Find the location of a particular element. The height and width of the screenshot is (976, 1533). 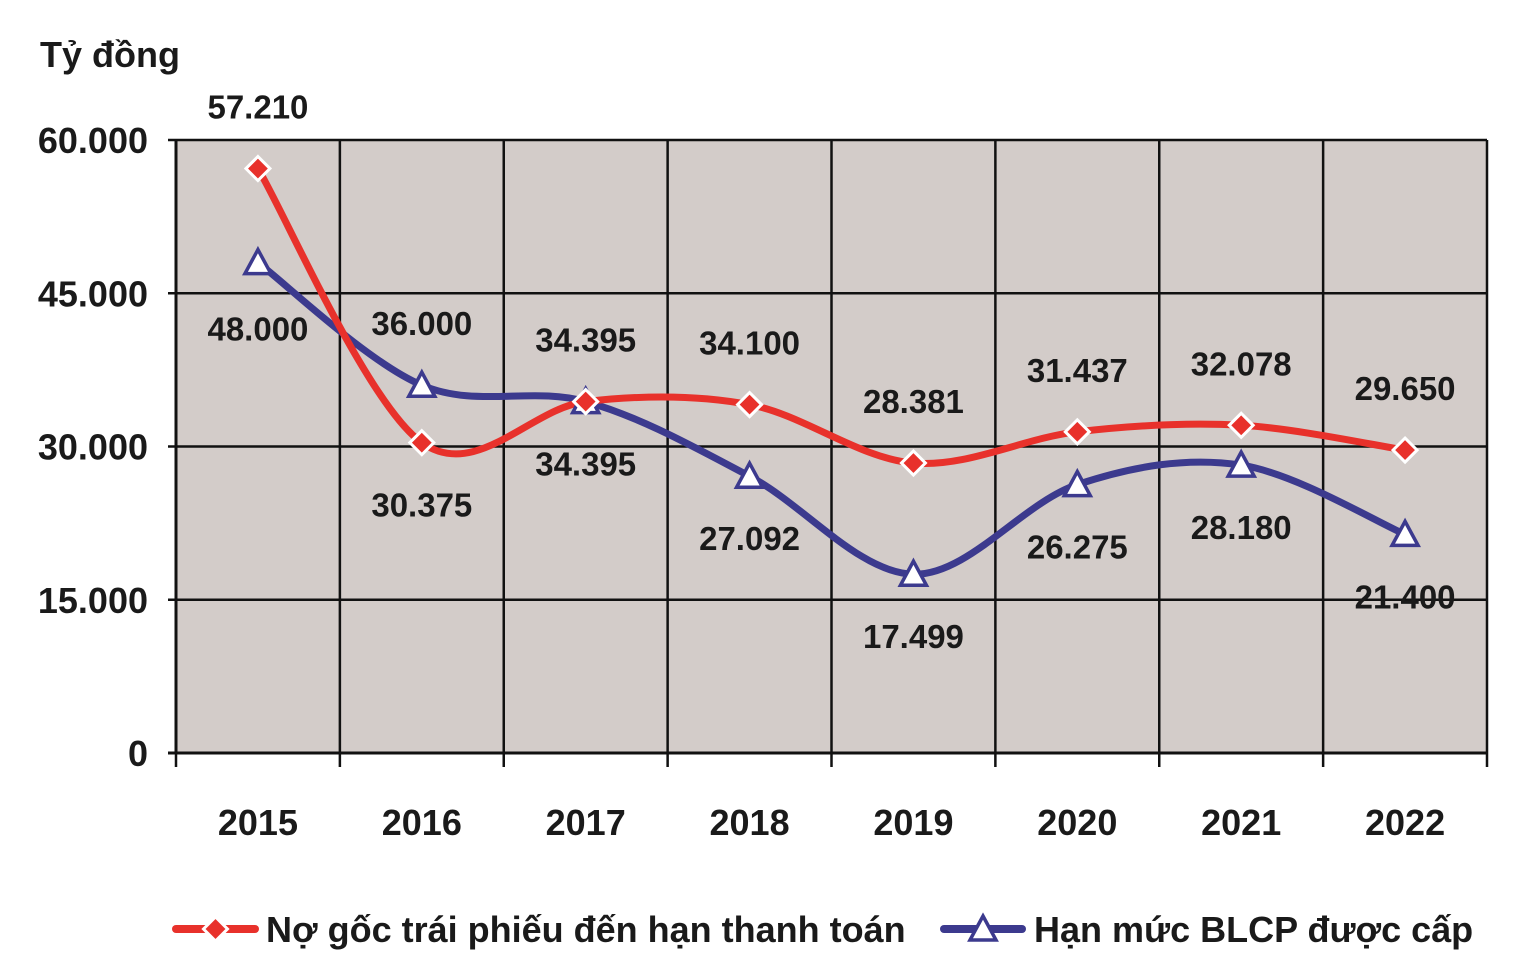

legend-triangle-marker is located at coordinates (983, 927).